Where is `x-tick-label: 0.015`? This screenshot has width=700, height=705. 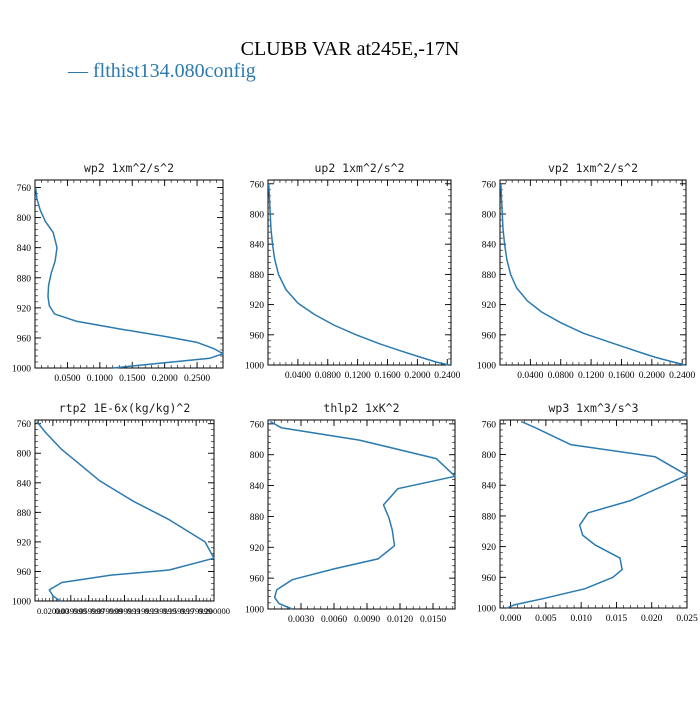 x-tick-label: 0.015 is located at coordinates (617, 619).